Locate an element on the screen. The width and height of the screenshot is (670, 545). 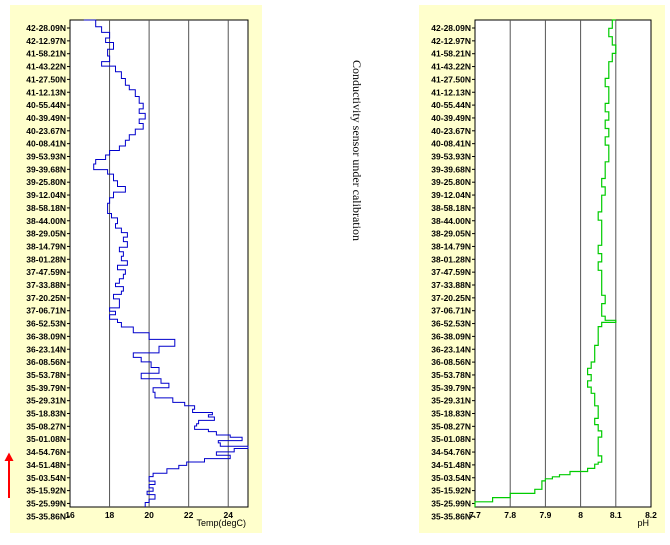
ph-latitude-label: 35-35.86N is located at coordinates (451, 516).